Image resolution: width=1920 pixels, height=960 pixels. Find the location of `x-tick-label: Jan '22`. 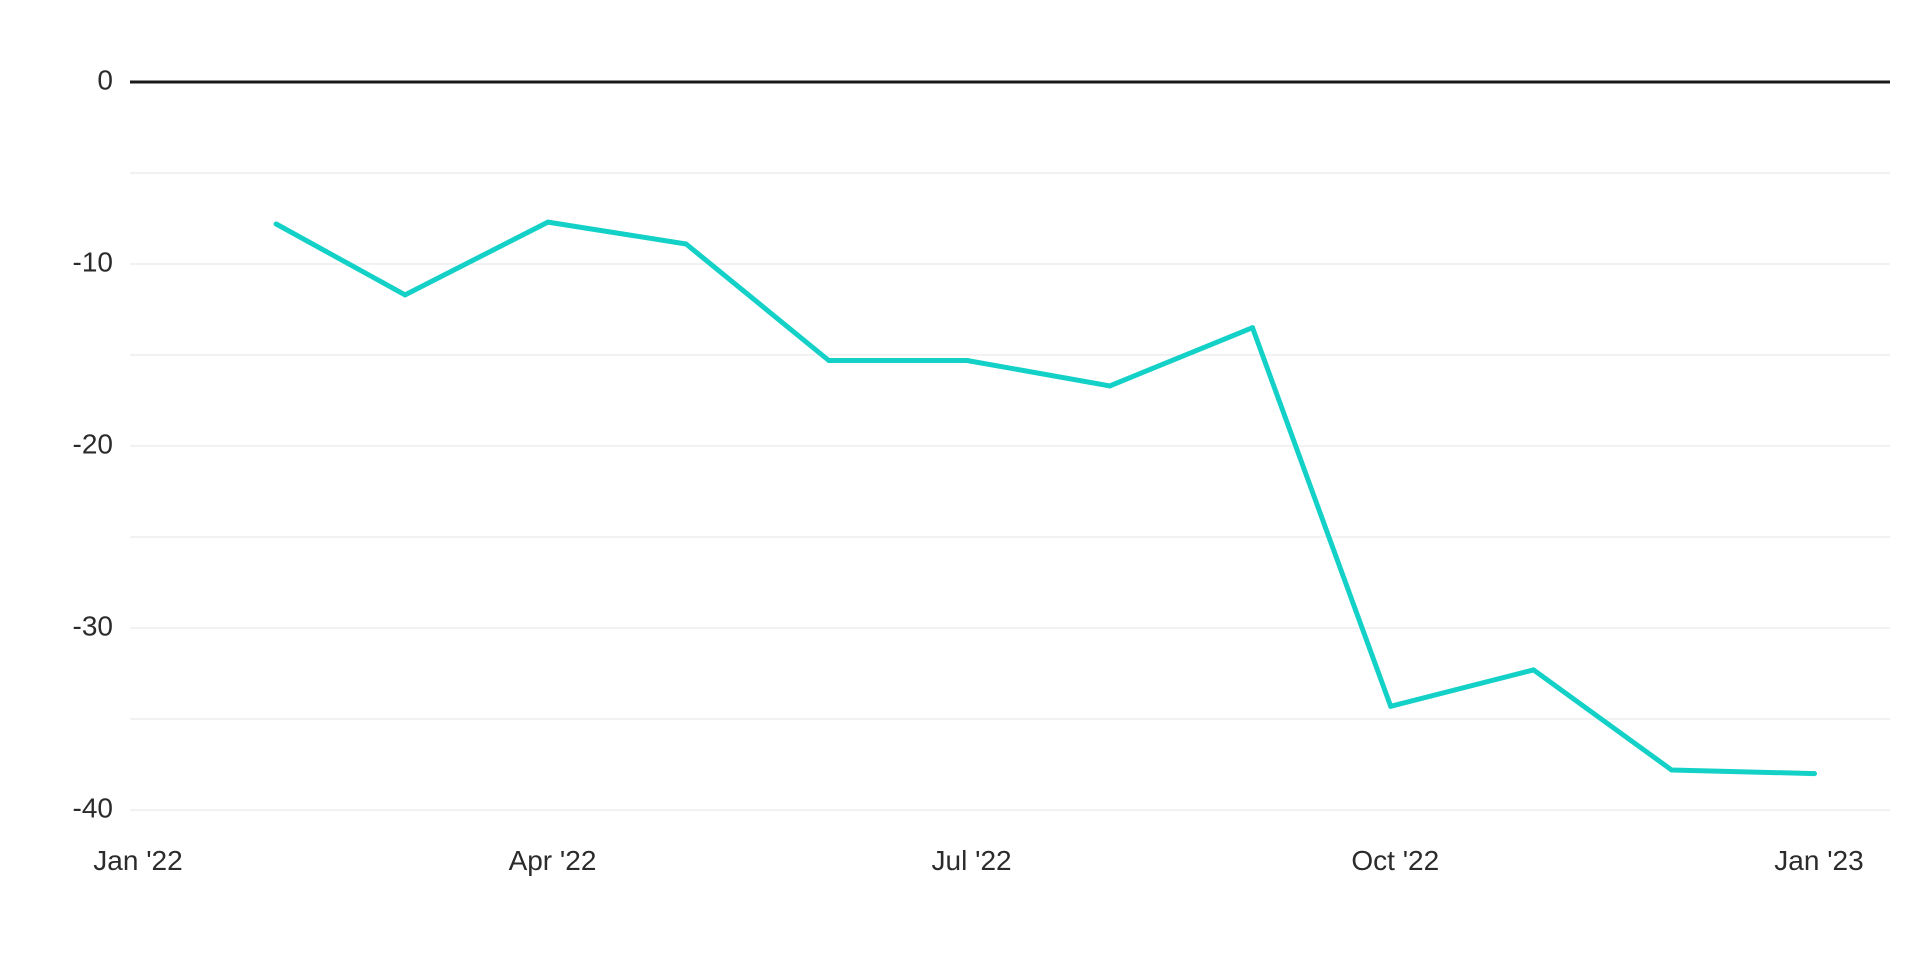

x-tick-label: Jan '22 is located at coordinates (137, 860).